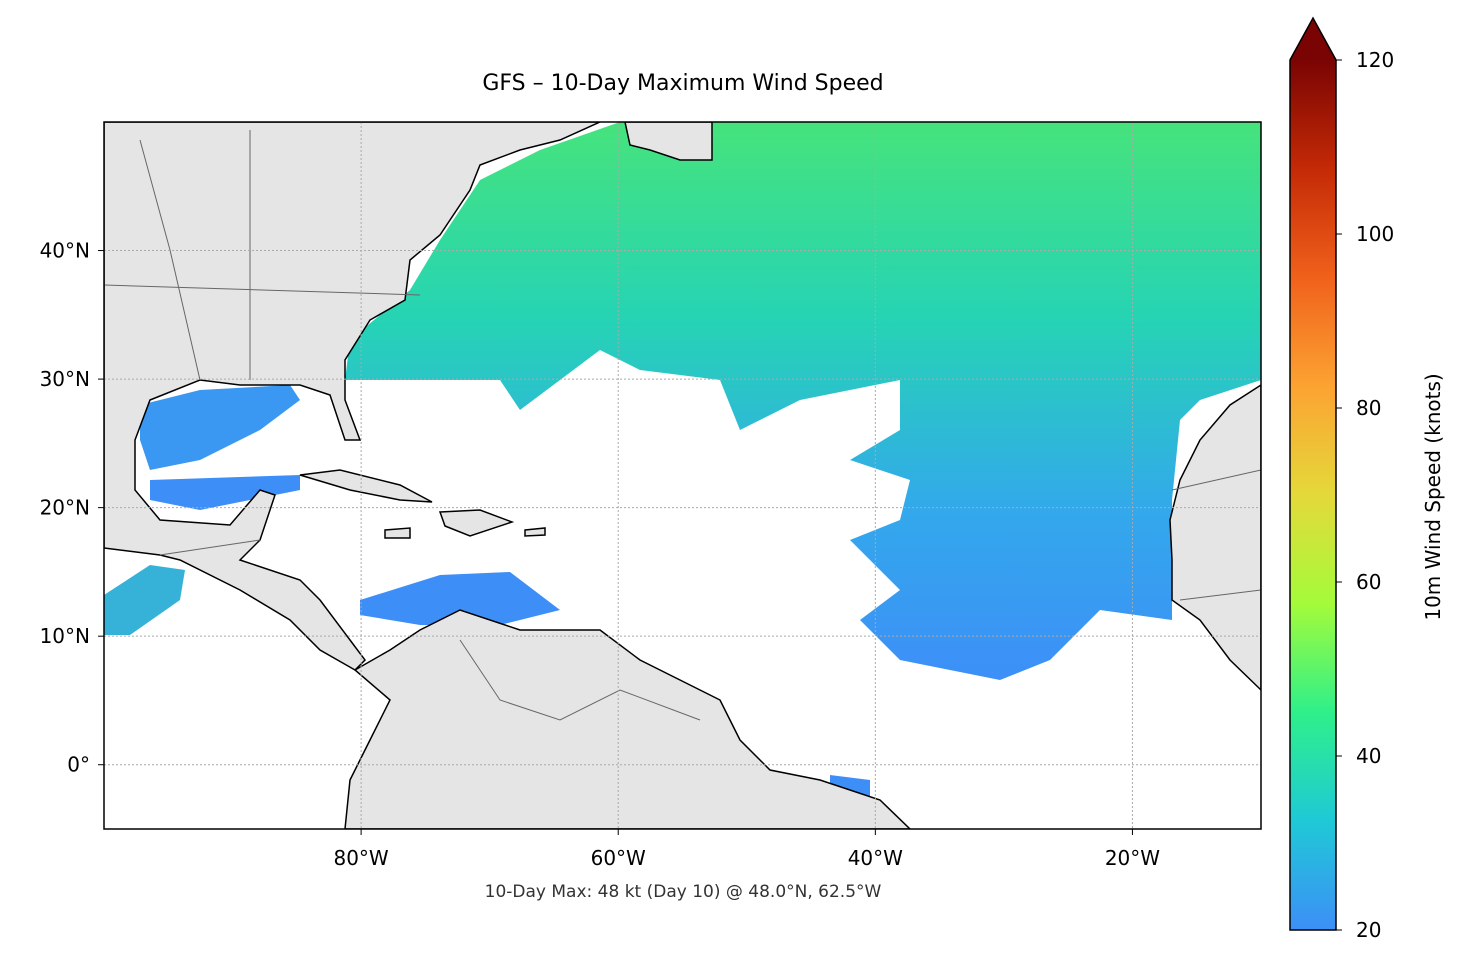  What do you see at coordinates (1368, 756) in the screenshot?
I see `colorbar-tick-label: 40` at bounding box center [1368, 756].